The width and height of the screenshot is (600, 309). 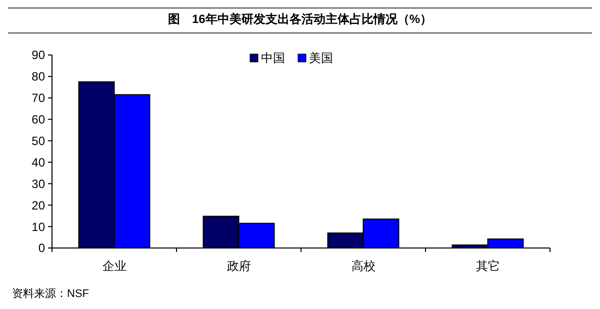 I want to click on chart-title: 图 16年中美研发支出各活动主体占比情况（%）, so click(x=300, y=19).